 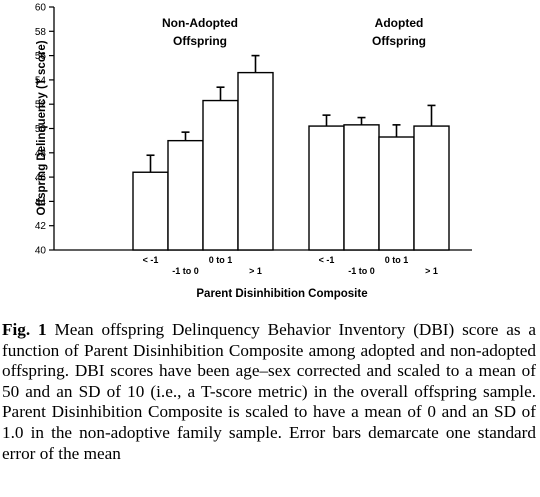 What do you see at coordinates (41, 80) in the screenshot?
I see `y-tick-label: 54` at bounding box center [41, 80].